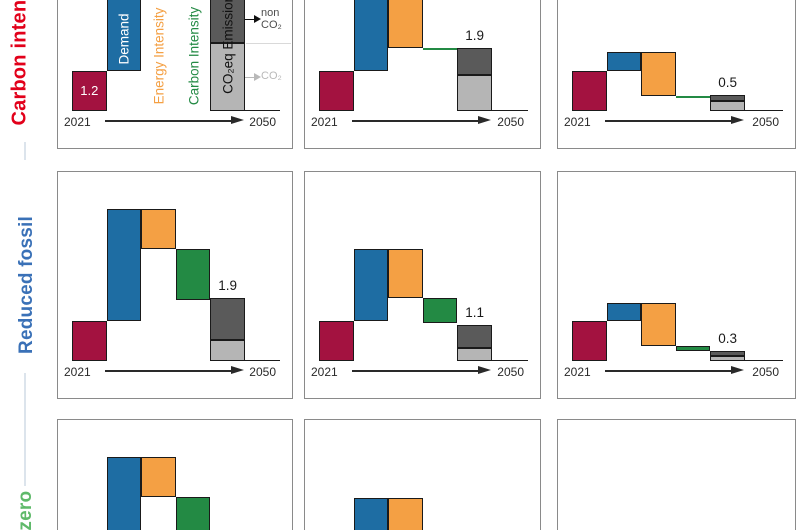  I want to click on energy-intensity-label: Energy Intensity, so click(159, 56).